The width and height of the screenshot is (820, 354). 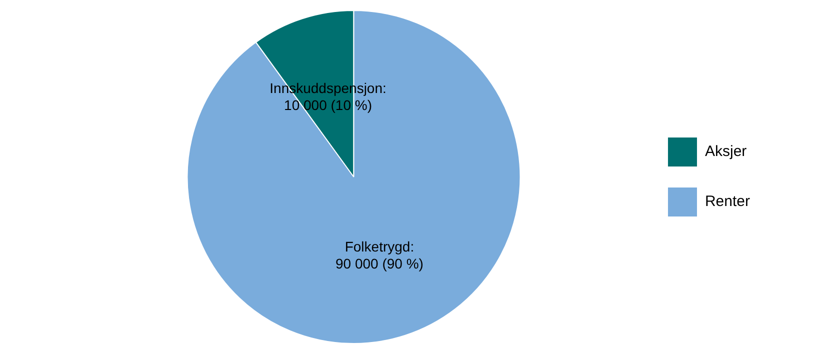 What do you see at coordinates (379, 255) in the screenshot?
I see `data-label: Folketrygd: 90 000 (90 %)` at bounding box center [379, 255].